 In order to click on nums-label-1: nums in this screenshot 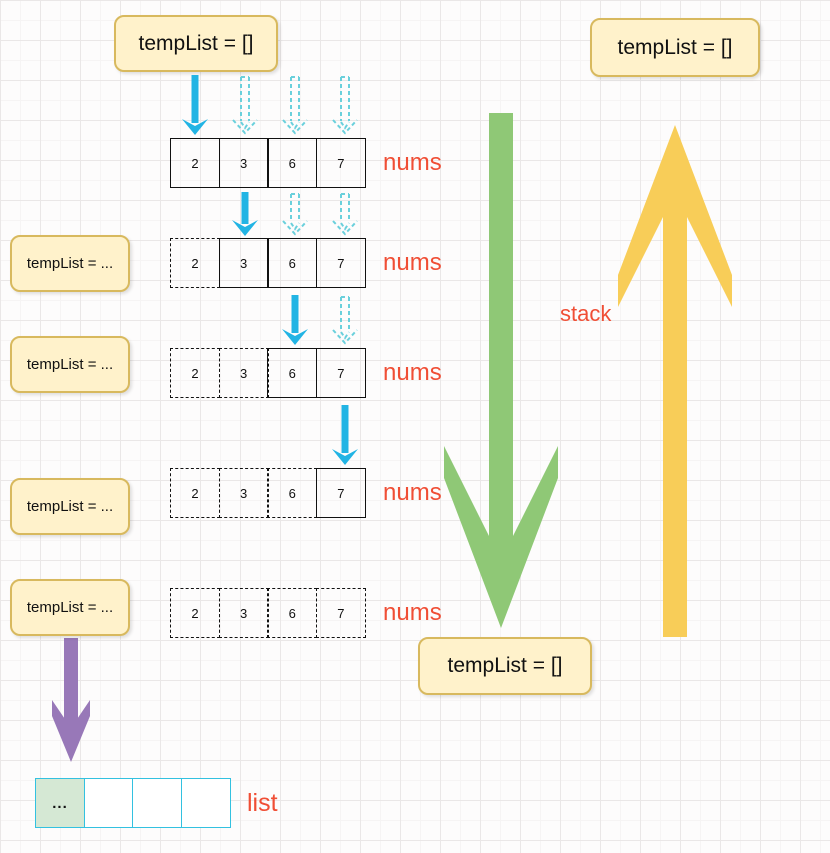, I will do `click(412, 162)`.